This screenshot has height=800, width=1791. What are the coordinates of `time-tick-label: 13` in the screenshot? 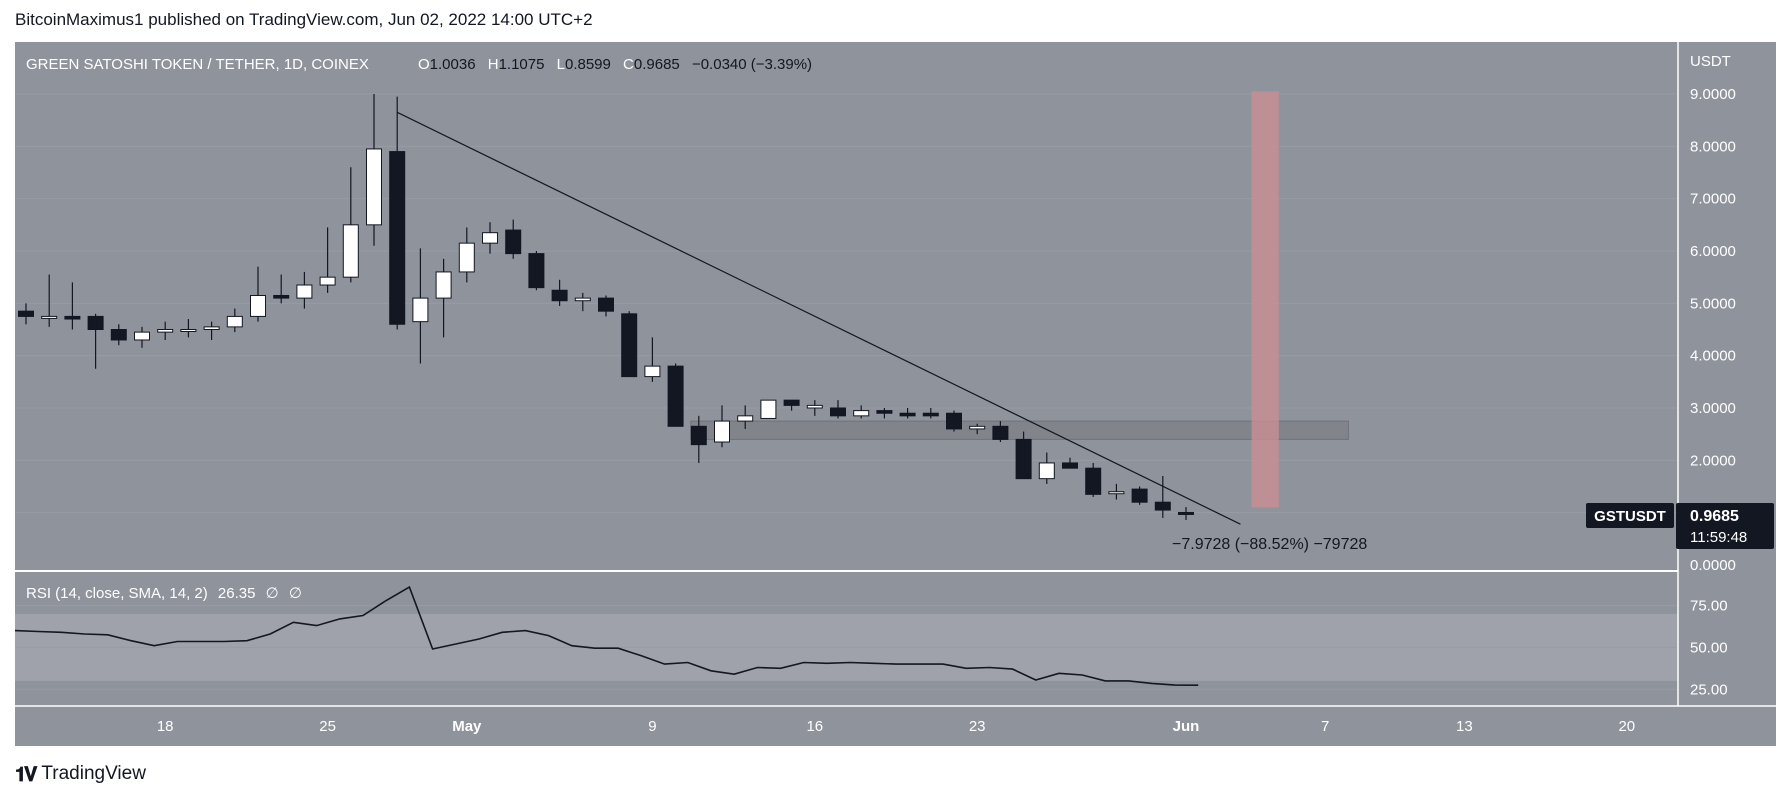 It's located at (1464, 726).